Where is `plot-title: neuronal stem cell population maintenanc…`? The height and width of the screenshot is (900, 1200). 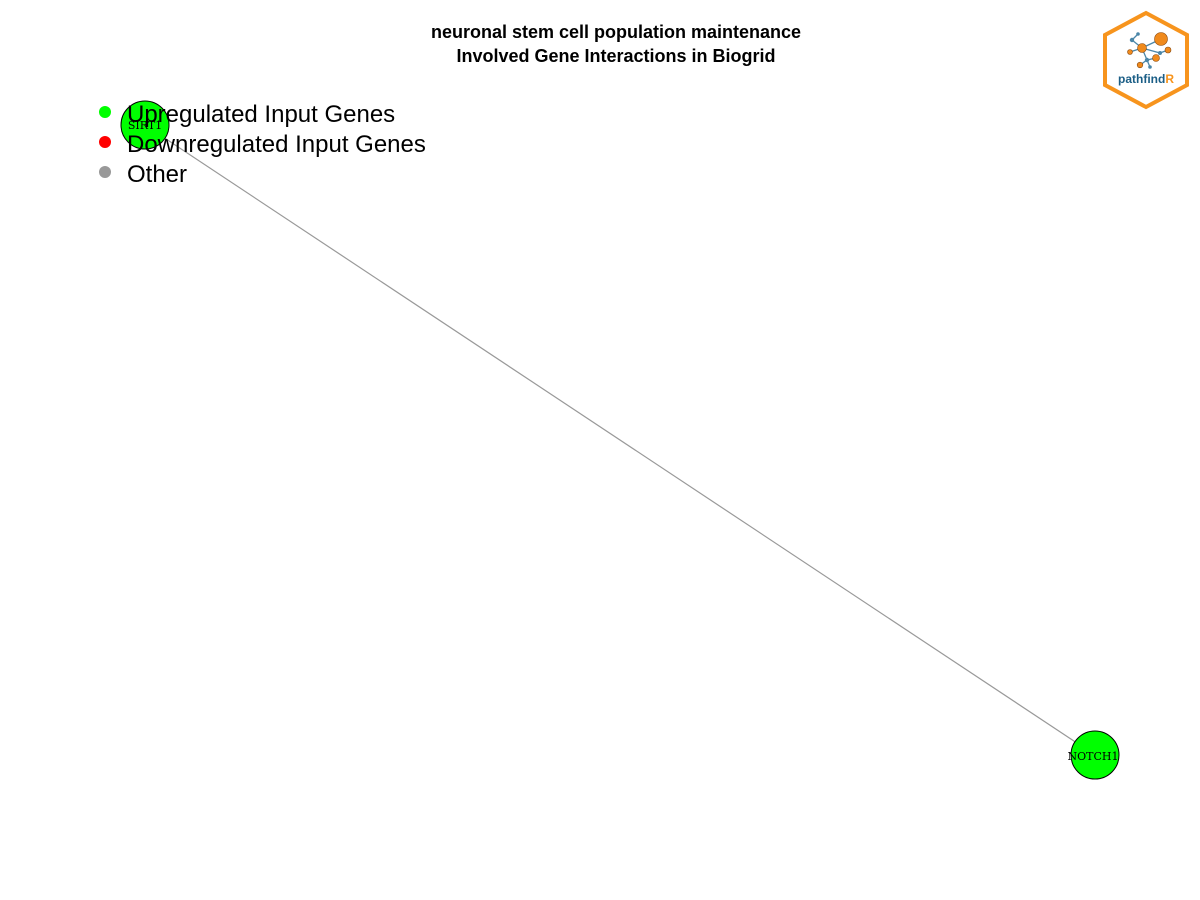
plot-title: neuronal stem cell population maintenanc… is located at coordinates (600, 44).